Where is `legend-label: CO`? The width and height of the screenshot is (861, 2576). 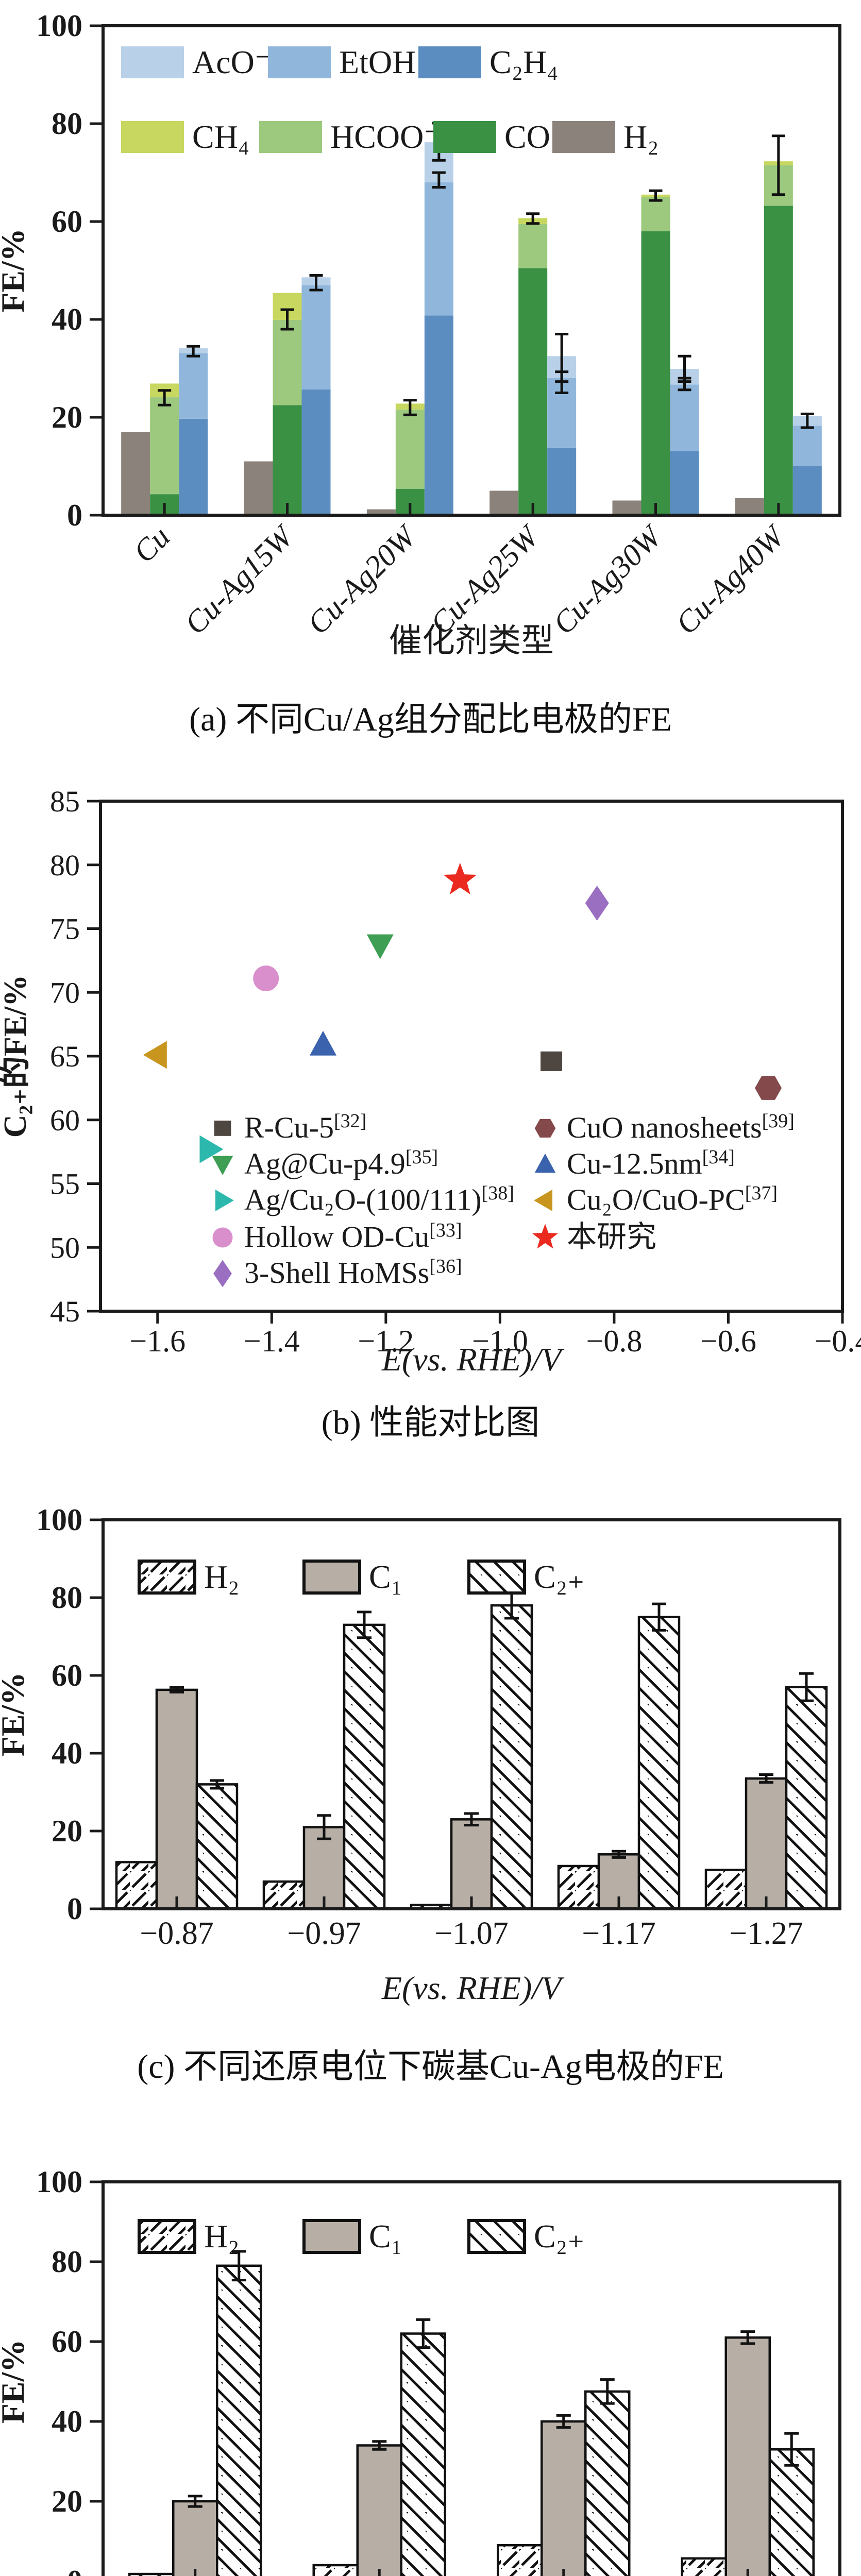
legend-label: CO is located at coordinates (527, 136).